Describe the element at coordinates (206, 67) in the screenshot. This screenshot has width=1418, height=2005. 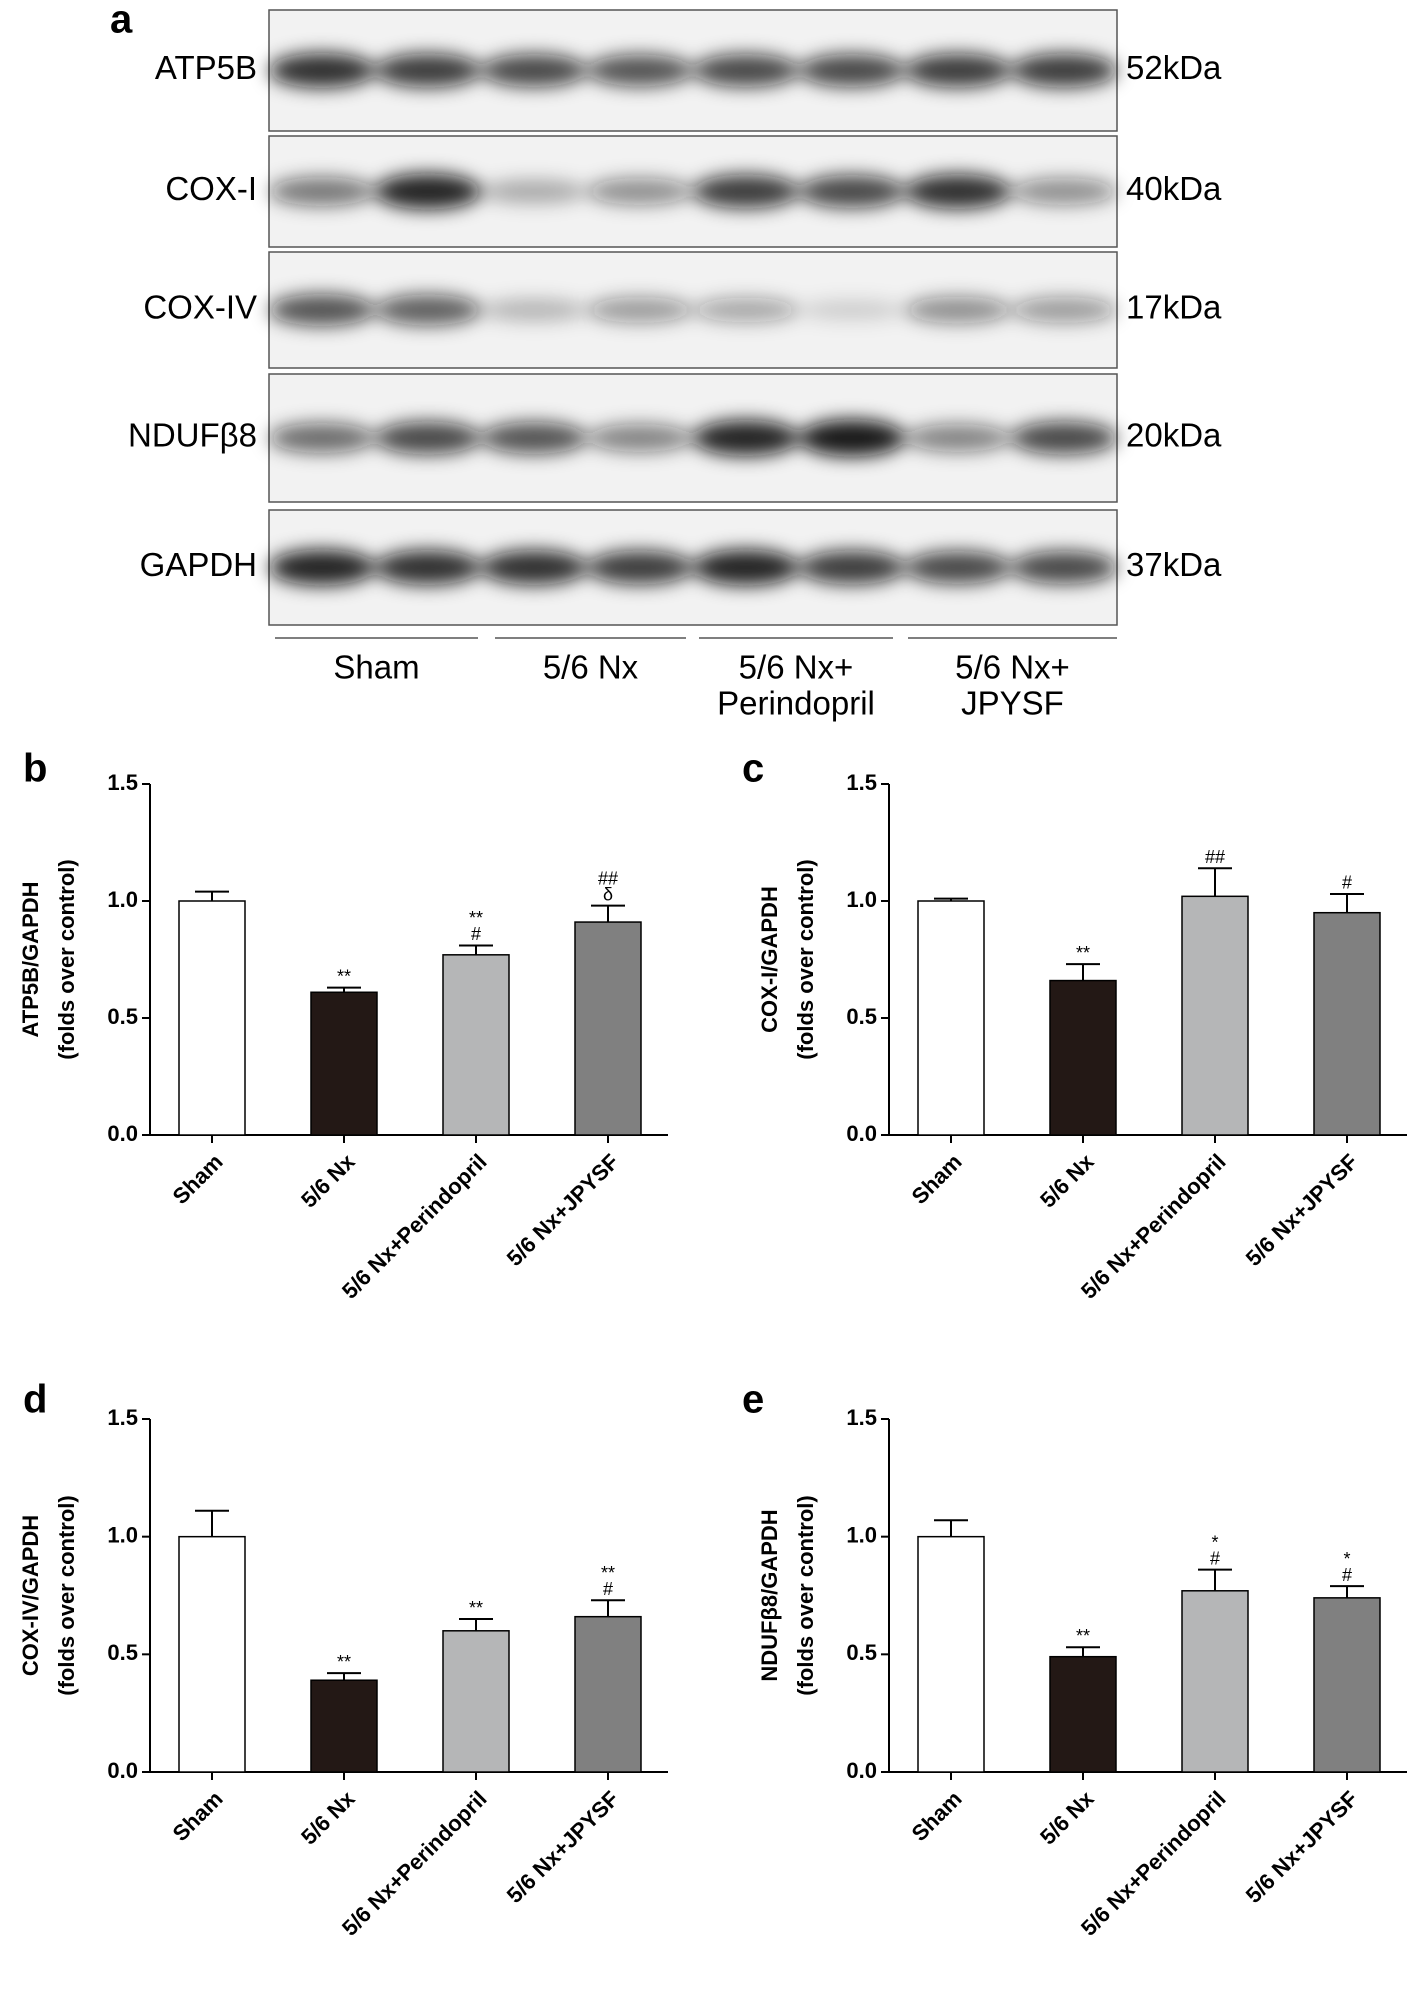
I see `protein-label: ATP5B` at that location.